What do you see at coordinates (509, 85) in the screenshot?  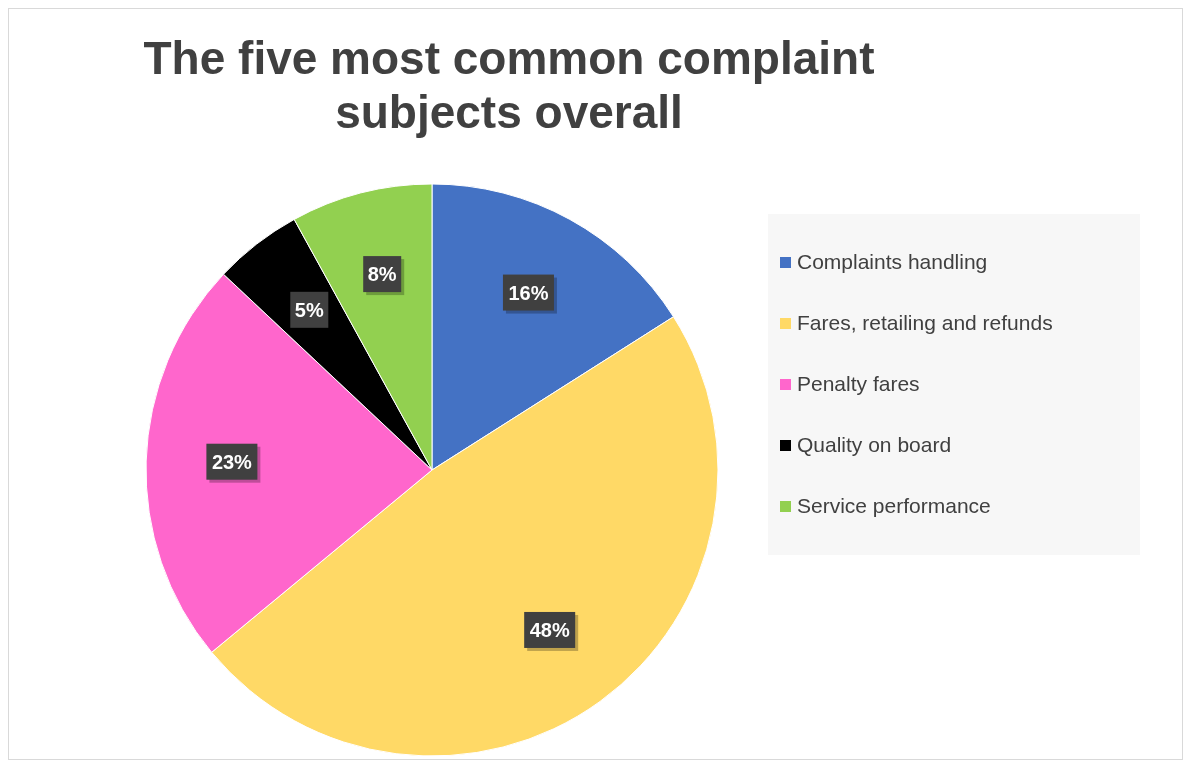 I see `chart-title: The five most common complaint subjects overall` at bounding box center [509, 85].